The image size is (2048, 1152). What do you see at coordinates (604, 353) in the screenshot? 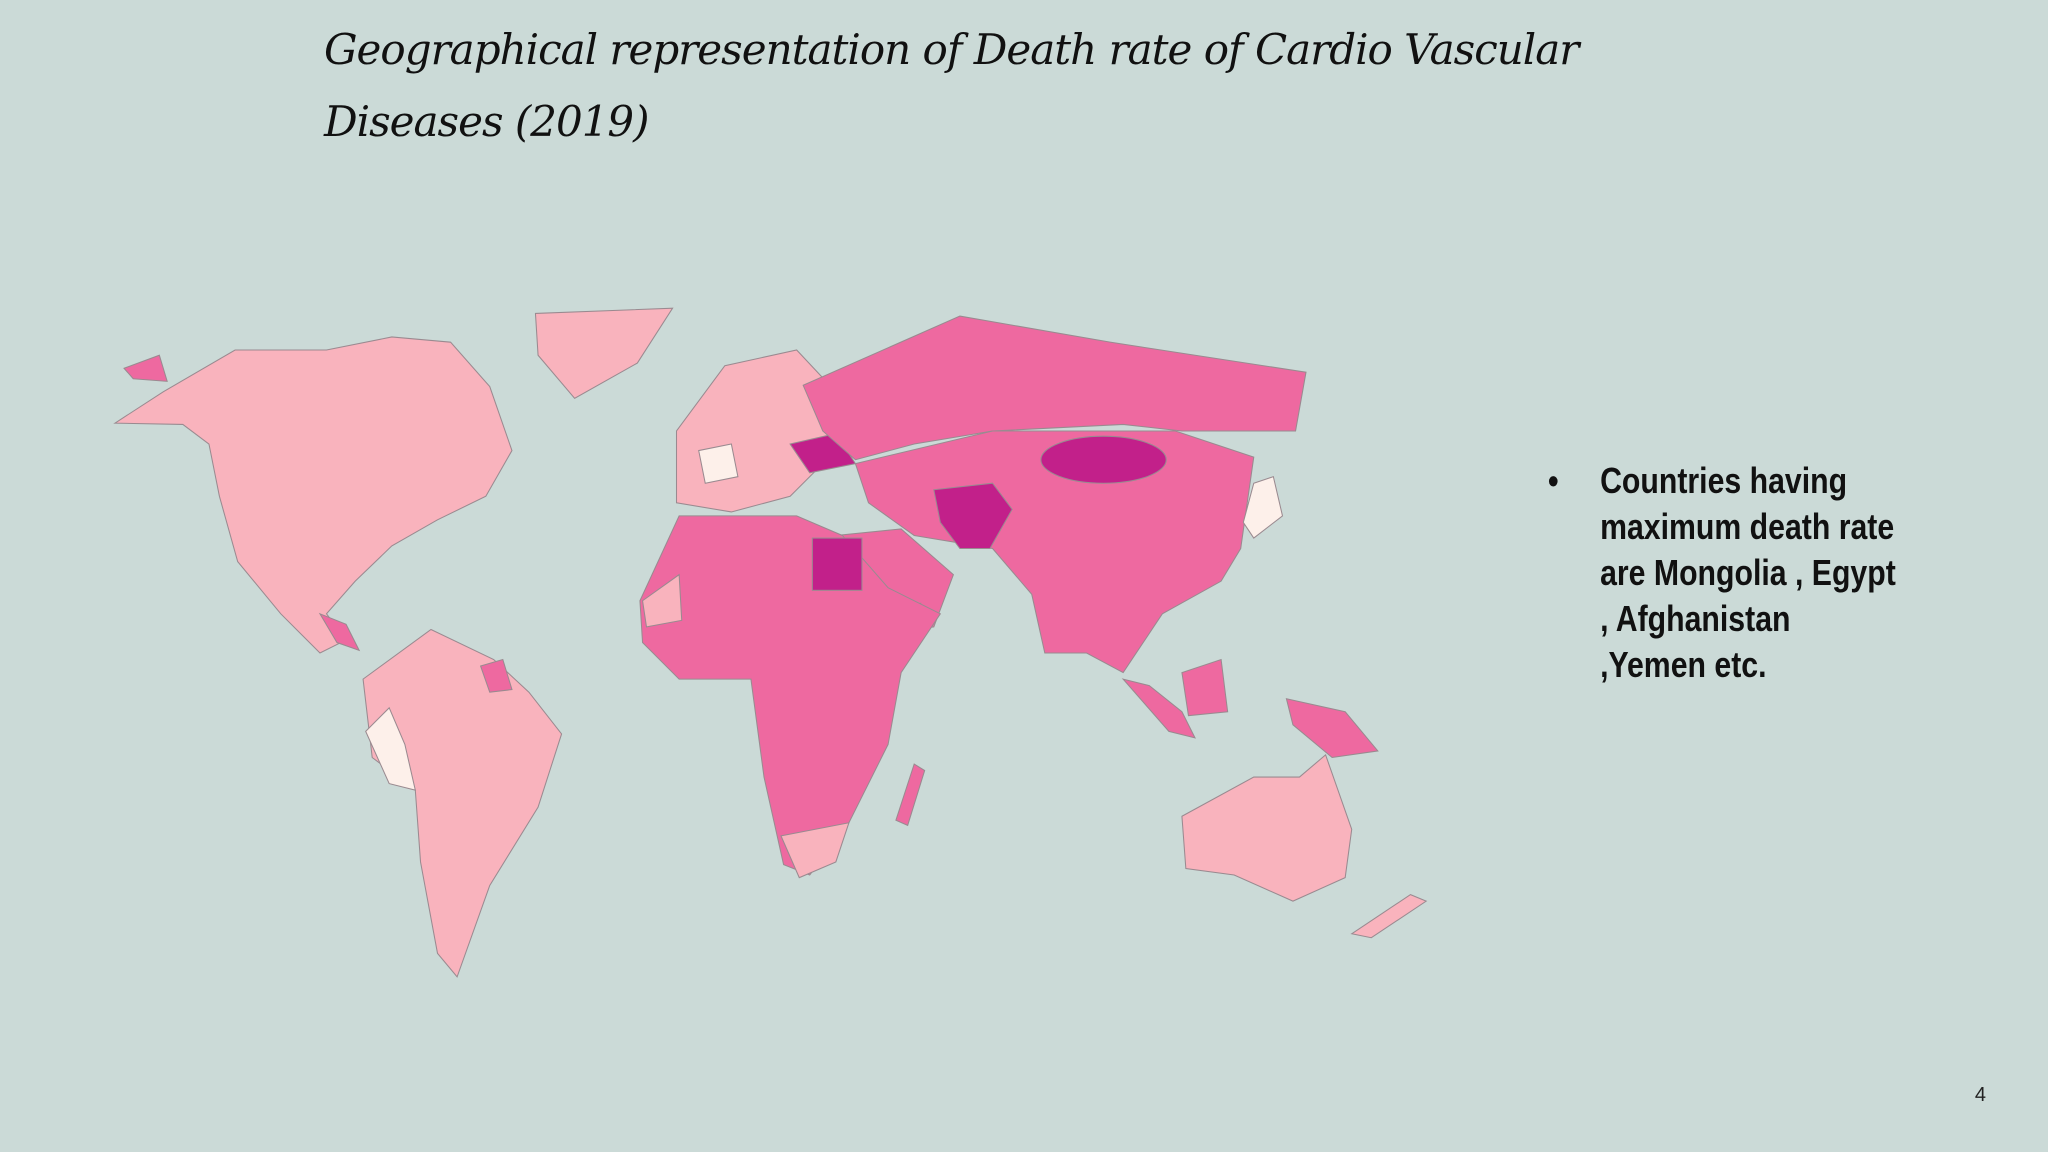
I see `greenland` at bounding box center [604, 353].